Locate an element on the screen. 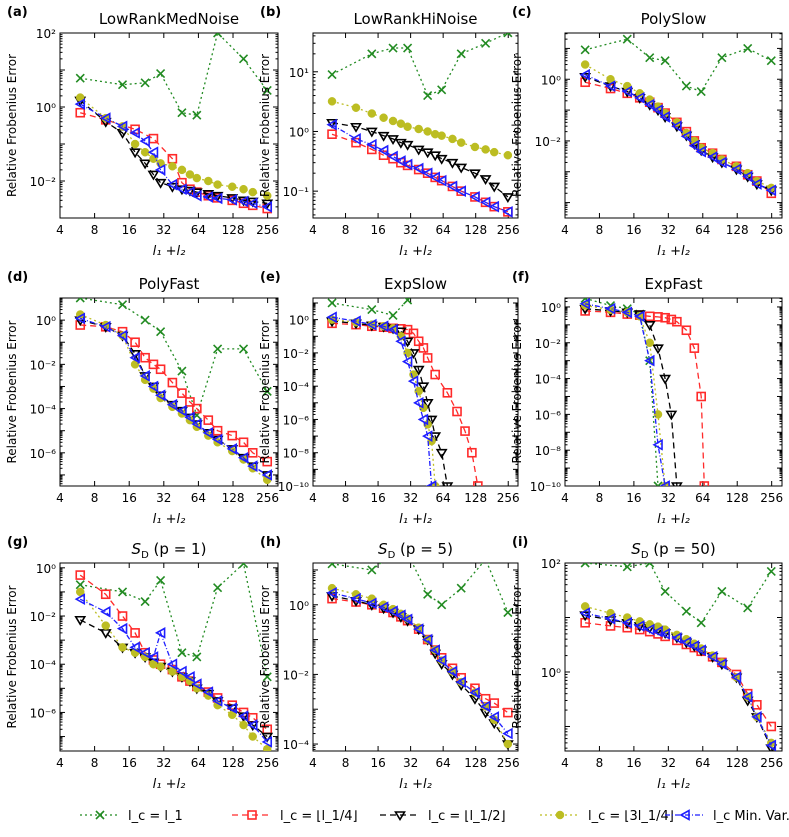  series-line-lc_q is located at coordinates (173, 652).